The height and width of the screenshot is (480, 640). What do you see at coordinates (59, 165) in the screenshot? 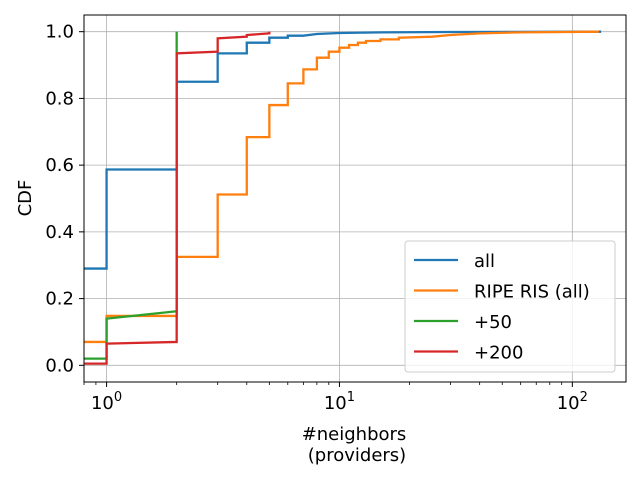
I see `y-tick-label: 0.6` at bounding box center [59, 165].